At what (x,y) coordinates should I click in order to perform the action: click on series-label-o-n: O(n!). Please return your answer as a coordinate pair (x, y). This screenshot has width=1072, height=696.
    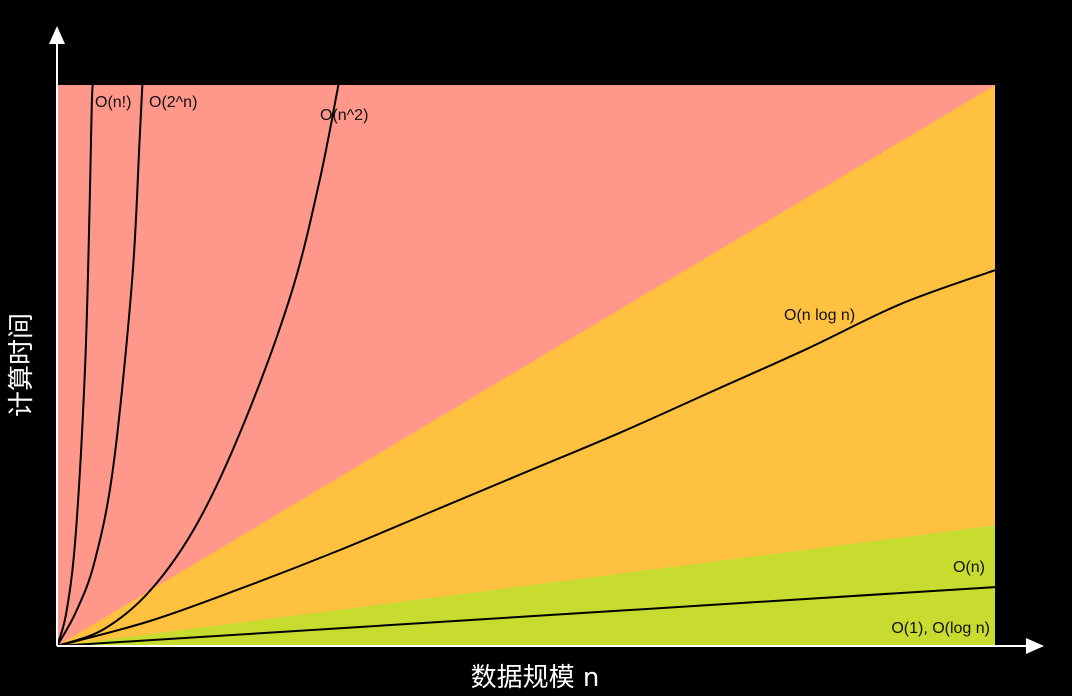
    Looking at the image, I should click on (113, 102).